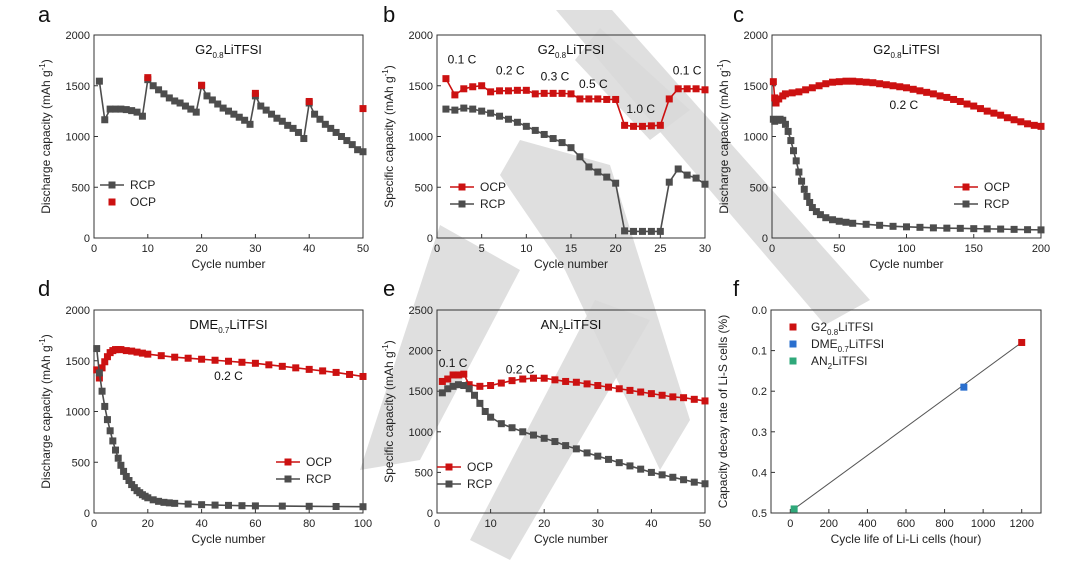 This screenshot has height=563, width=1080. Describe the element at coordinates (571, 249) in the screenshot. I see `x-tick-label: 15` at that location.